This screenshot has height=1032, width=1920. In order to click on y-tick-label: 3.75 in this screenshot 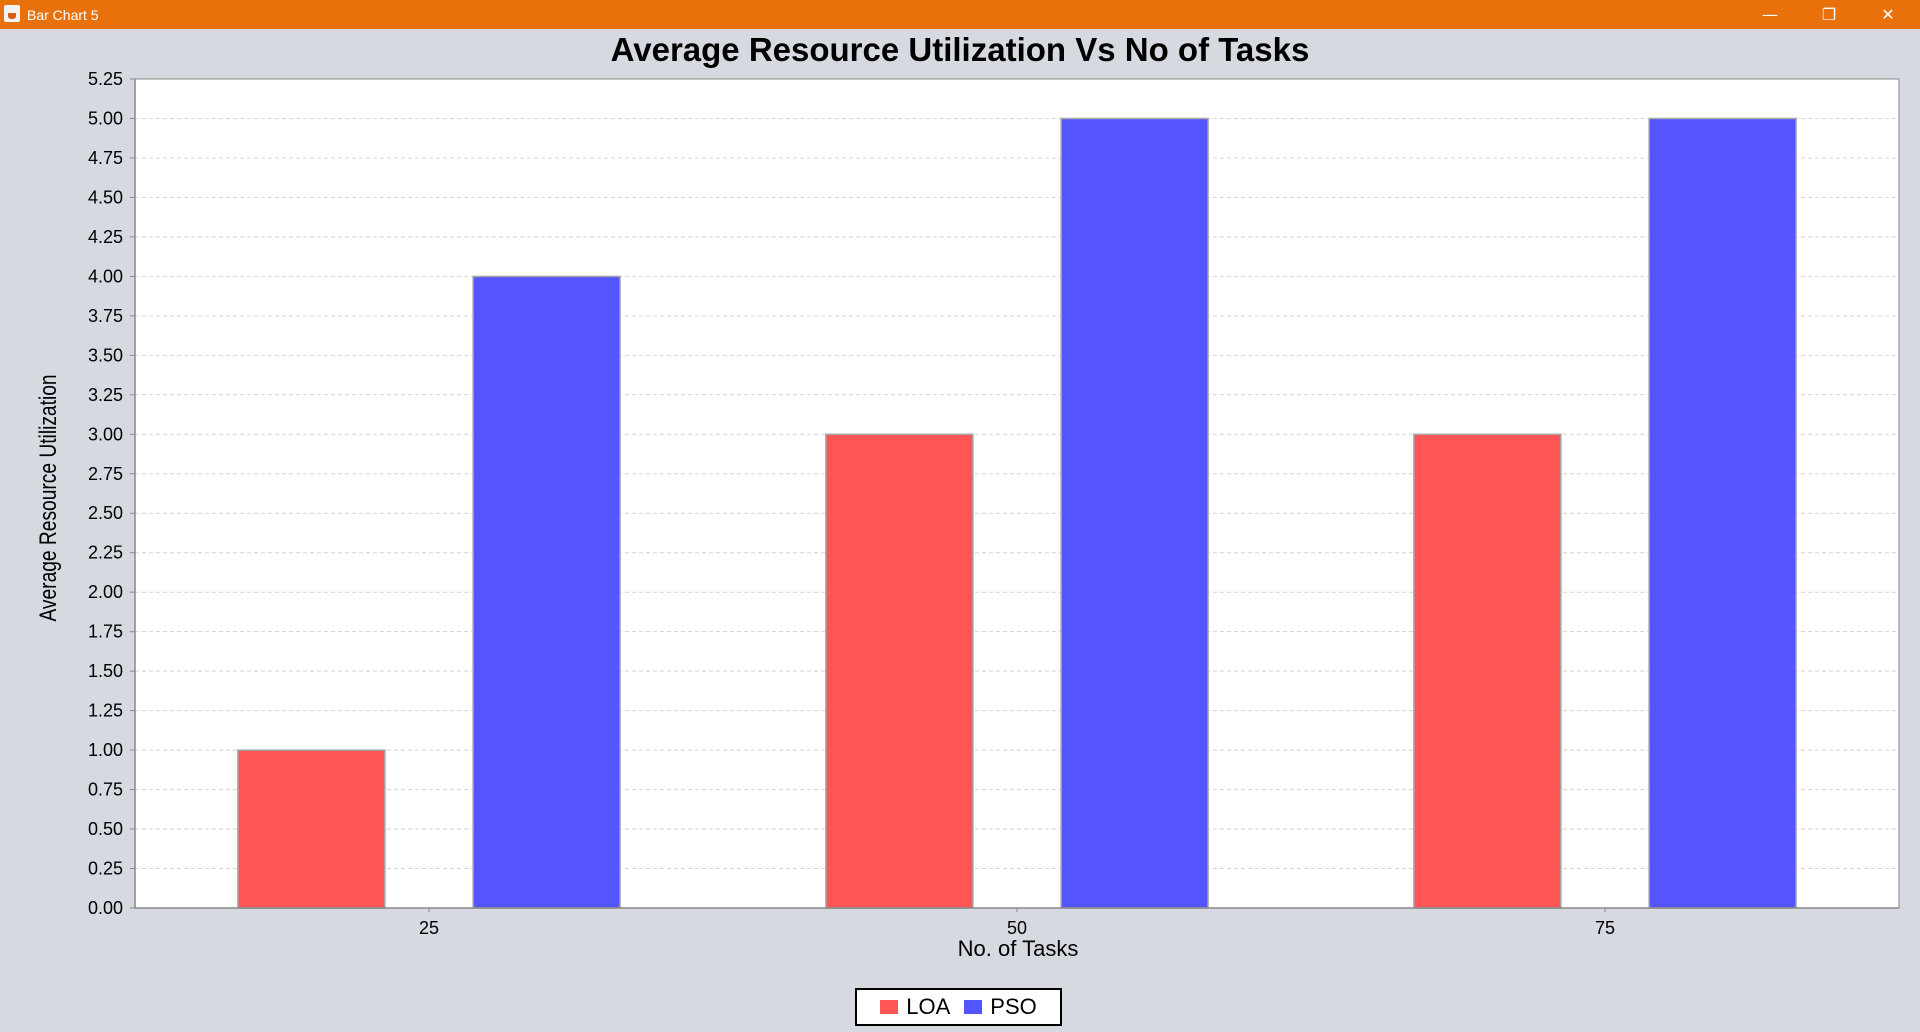, I will do `click(105, 316)`.